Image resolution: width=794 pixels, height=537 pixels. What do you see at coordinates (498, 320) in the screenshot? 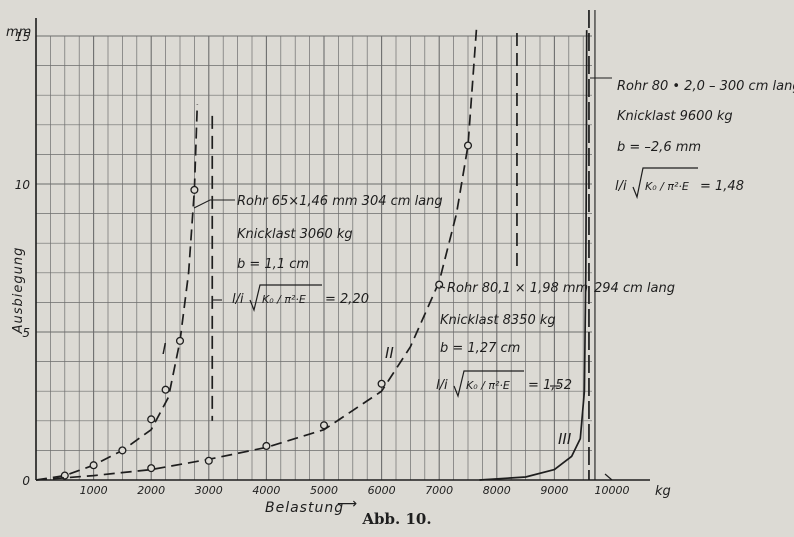
I see `series-2-knicklast: Knicklast 8350 kg` at bounding box center [498, 320].